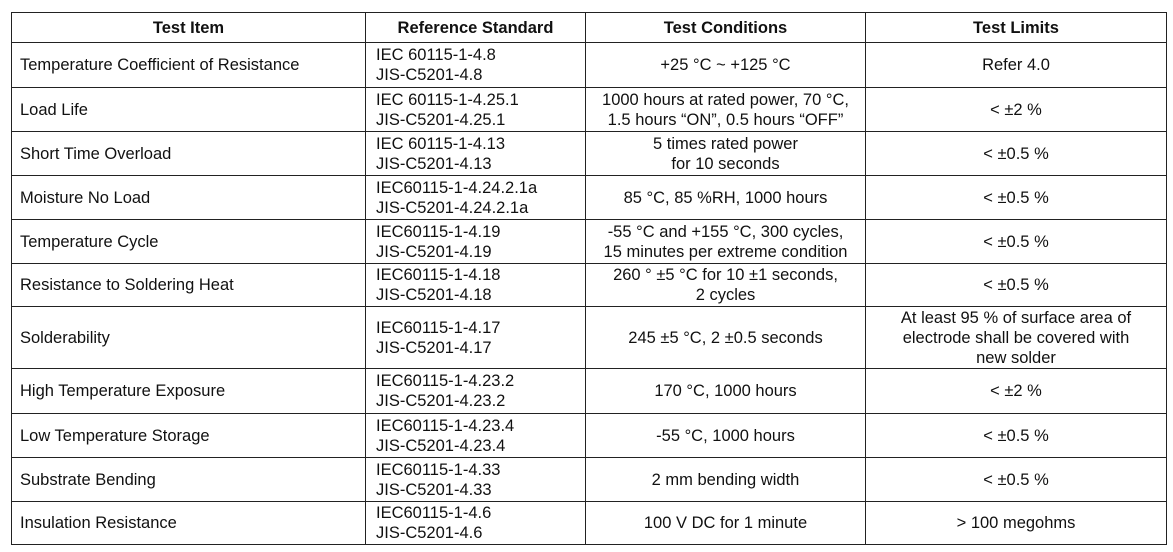 The width and height of the screenshot is (1173, 552). What do you see at coordinates (475, 241) in the screenshot?
I see `table-cell: IEC60115-1-4.19 JIS-C5201-4.19` at bounding box center [475, 241].